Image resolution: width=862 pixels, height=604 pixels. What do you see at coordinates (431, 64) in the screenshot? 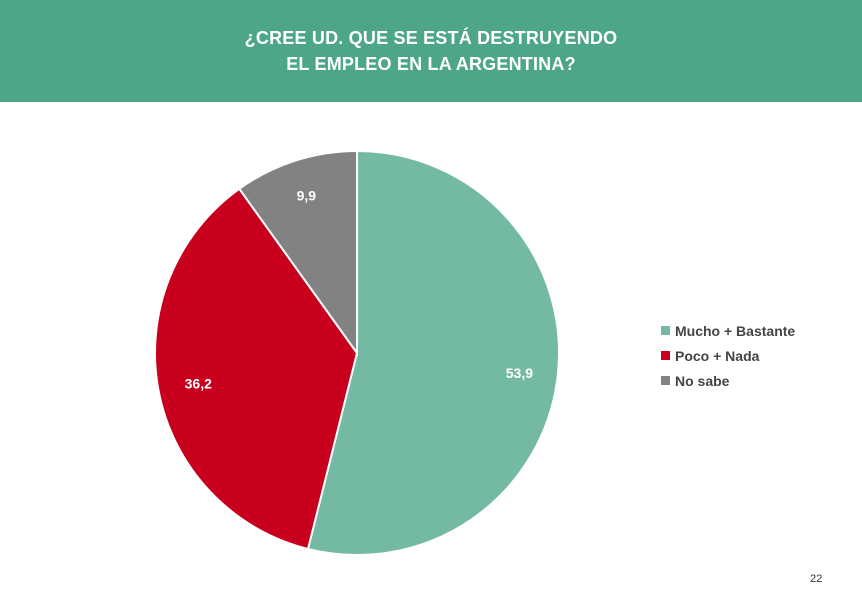
I see `chart-title-line-2: EL EMPLEO EN LA ARGENTINA?` at bounding box center [431, 64].